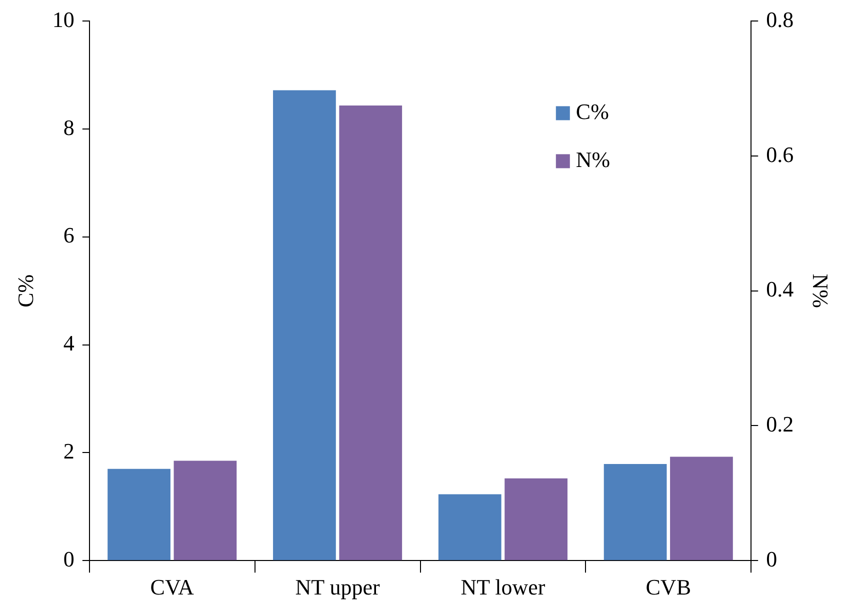  What do you see at coordinates (503, 587) in the screenshot?
I see `x-tick-label: NT lower` at bounding box center [503, 587].